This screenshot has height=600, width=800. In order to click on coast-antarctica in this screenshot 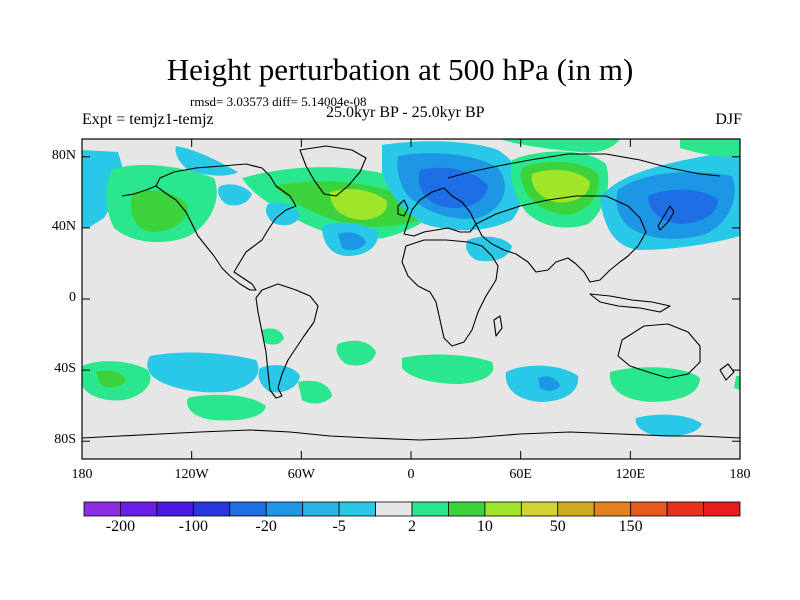, I will do `click(411, 435)`.